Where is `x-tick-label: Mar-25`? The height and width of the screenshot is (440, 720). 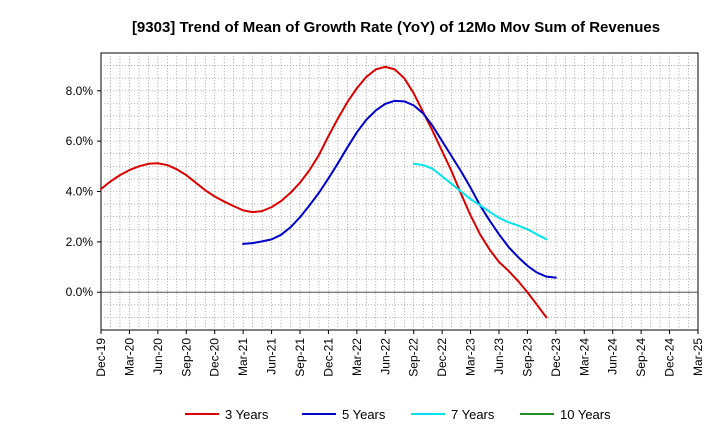
x-tick-label: Mar-25 is located at coordinates (698, 357).